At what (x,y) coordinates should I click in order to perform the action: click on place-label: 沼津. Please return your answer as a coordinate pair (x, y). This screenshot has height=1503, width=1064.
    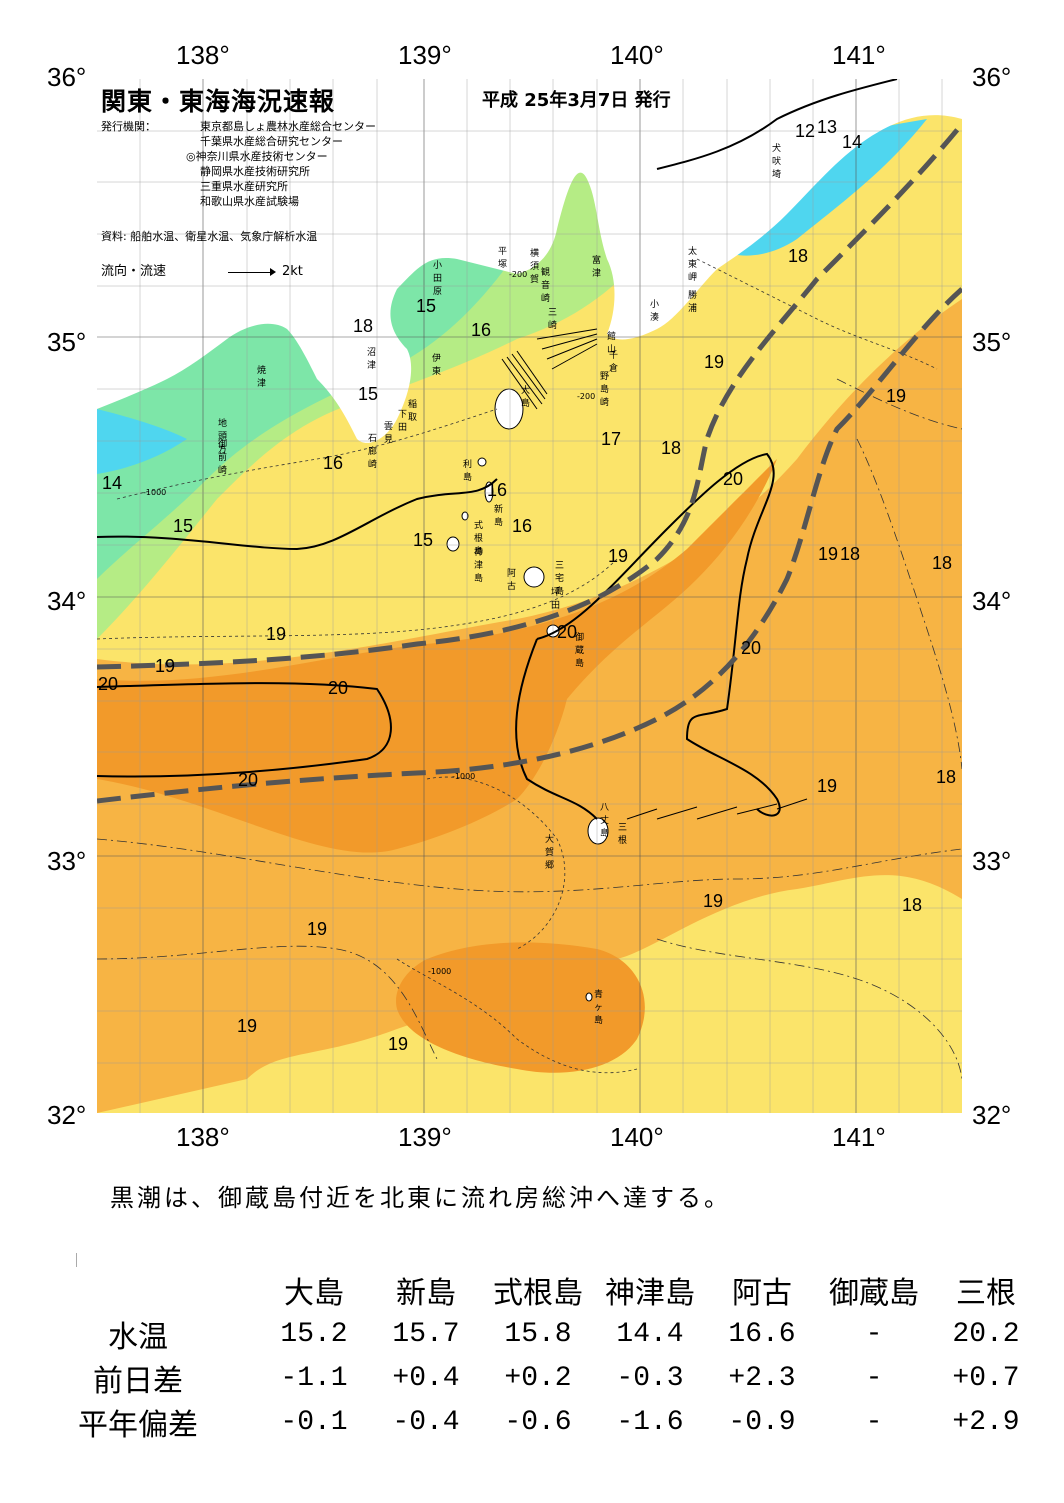
    Looking at the image, I should click on (372, 359).